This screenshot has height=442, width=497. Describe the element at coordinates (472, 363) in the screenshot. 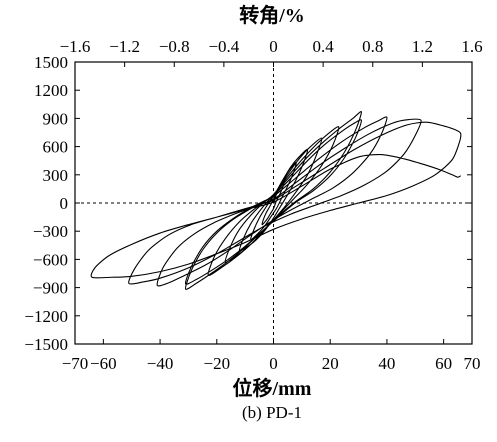

I see `x-tick-label: 70` at that location.